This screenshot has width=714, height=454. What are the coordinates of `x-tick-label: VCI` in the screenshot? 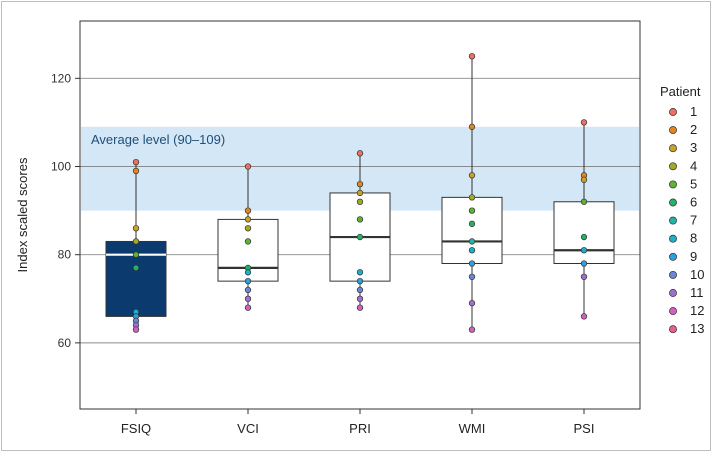 It's located at (248, 428).